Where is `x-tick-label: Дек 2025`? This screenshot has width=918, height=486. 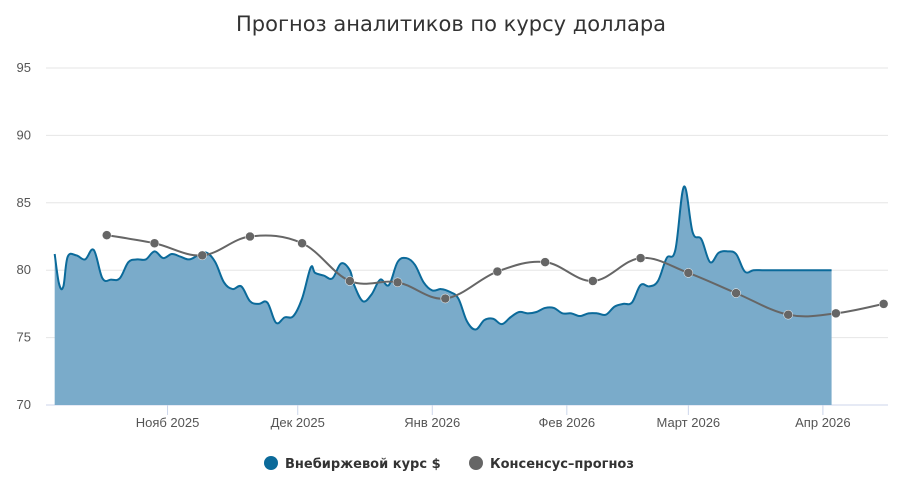
x-tick-label: Дек 2025 is located at coordinates (298, 422).